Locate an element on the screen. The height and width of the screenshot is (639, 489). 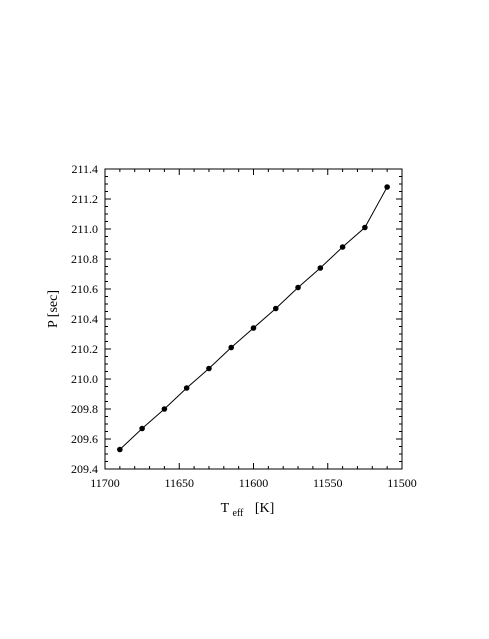
y-tick-label: 210.0 is located at coordinates (84, 379).